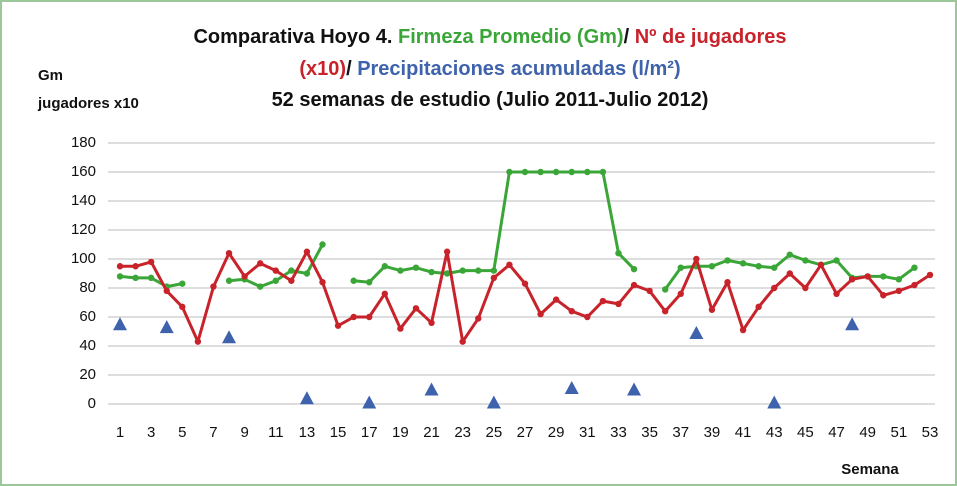 This screenshot has width=957, height=486. I want to click on y-tick-label: 60, so click(87, 316).